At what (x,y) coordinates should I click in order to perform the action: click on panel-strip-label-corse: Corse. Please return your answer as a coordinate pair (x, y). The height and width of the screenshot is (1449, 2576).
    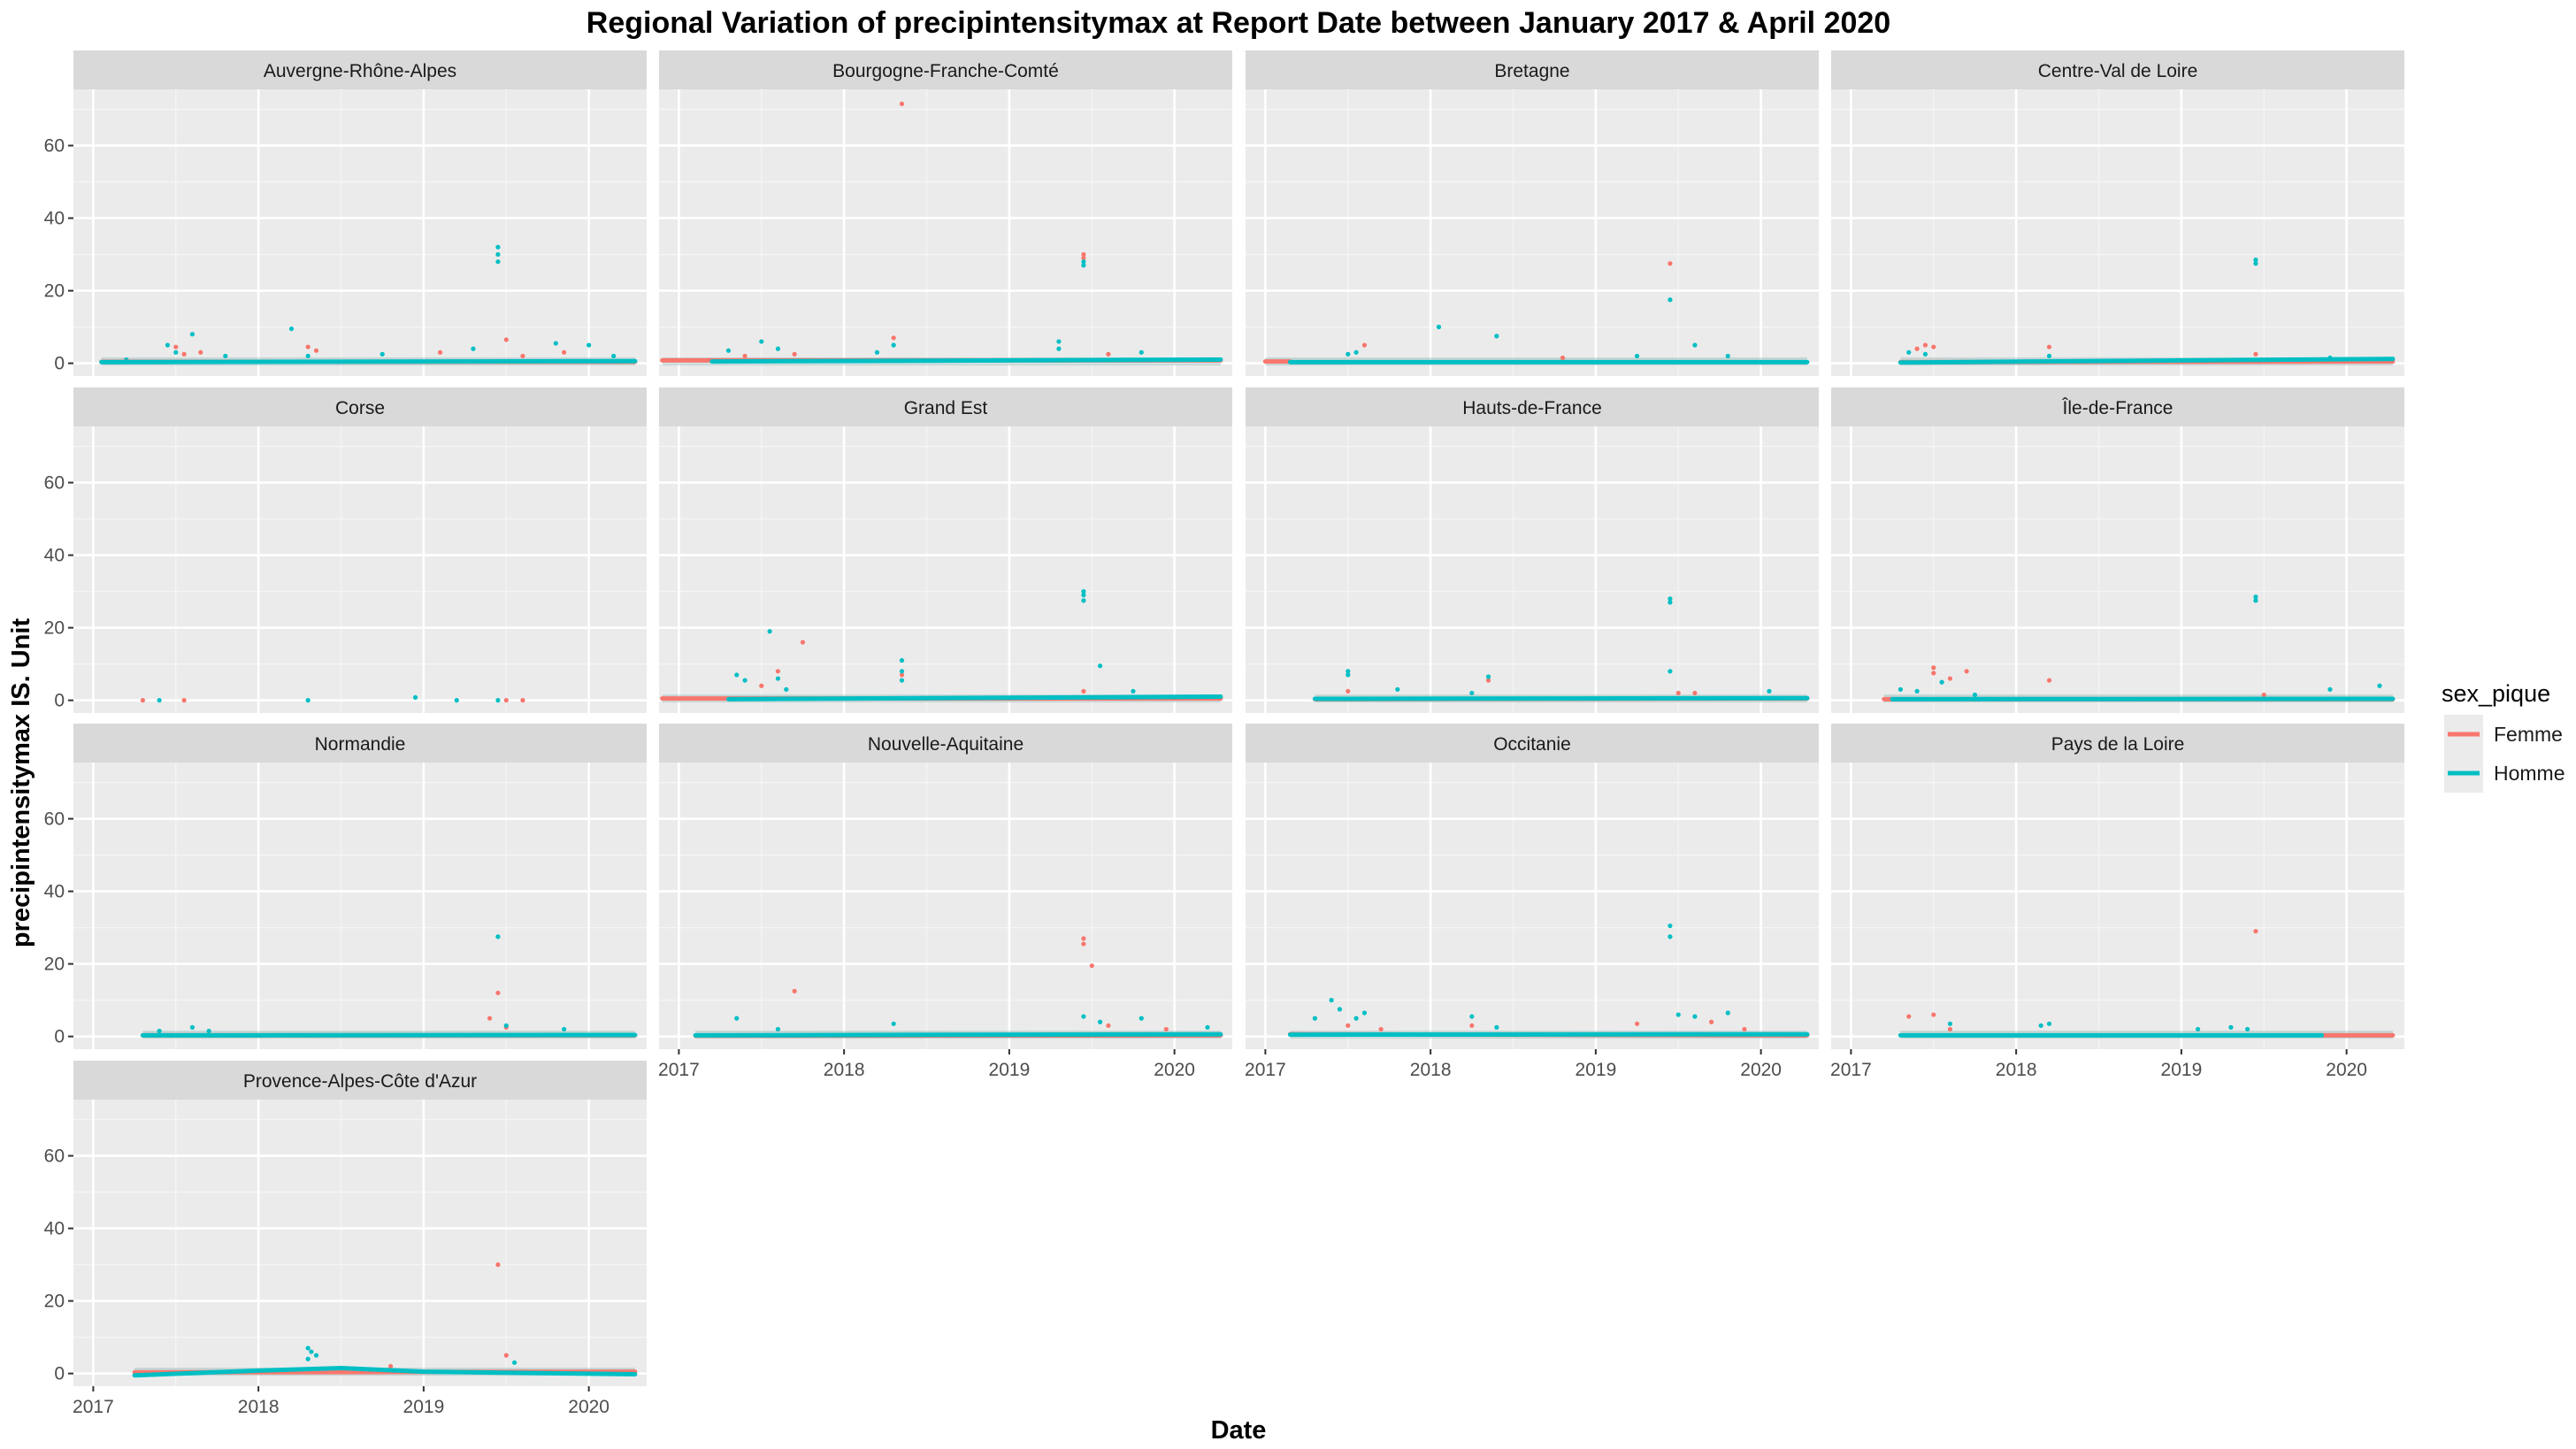
    Looking at the image, I should click on (360, 408).